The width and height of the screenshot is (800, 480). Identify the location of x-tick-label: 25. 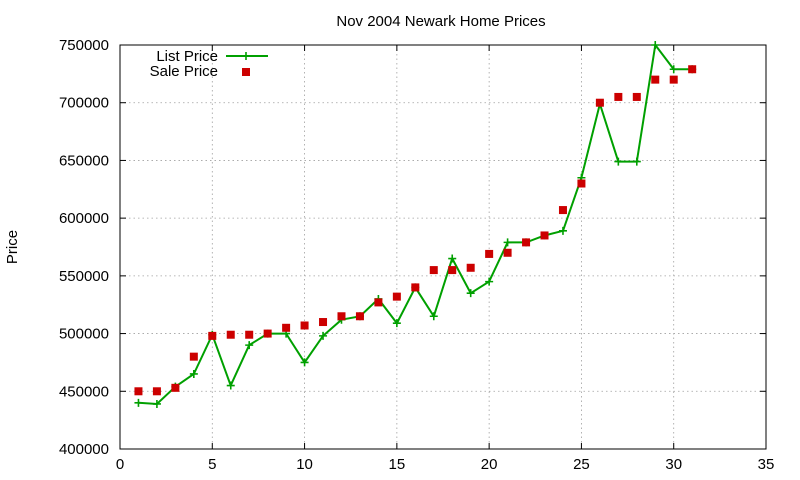
(581, 464).